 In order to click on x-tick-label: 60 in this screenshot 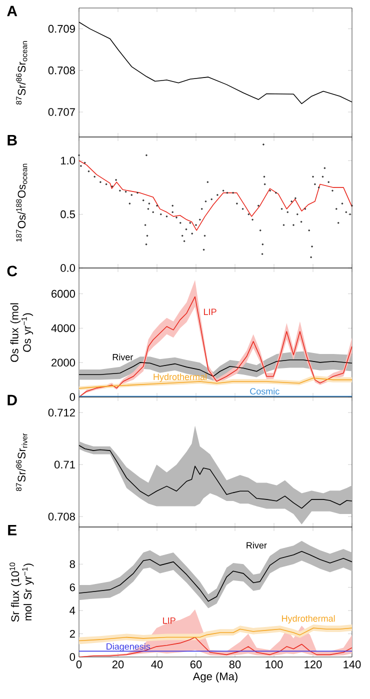, I will do `click(196, 664)`.